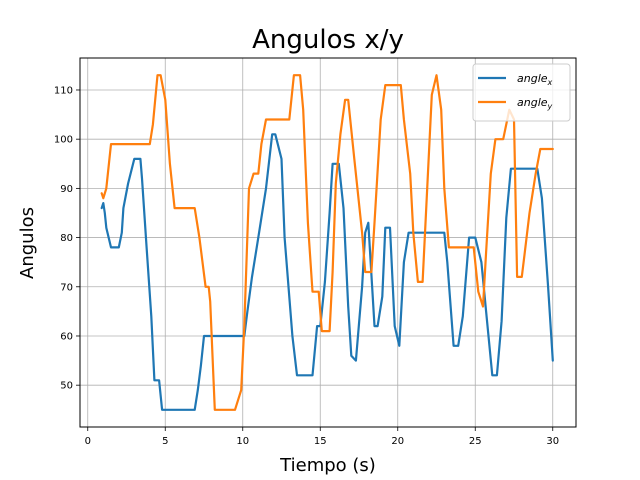  What do you see at coordinates (27, 243) in the screenshot?
I see `y-axis-label: Angulos` at bounding box center [27, 243].